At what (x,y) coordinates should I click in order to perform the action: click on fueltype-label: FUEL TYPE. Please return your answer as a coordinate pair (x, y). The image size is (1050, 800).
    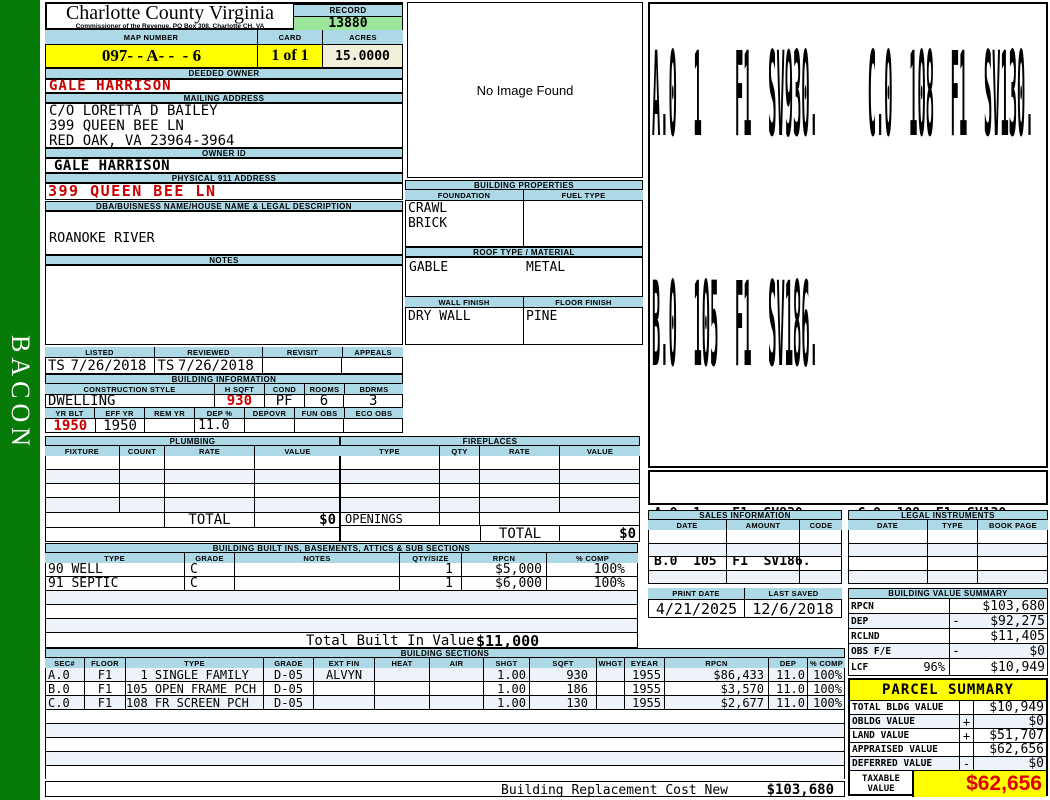
    Looking at the image, I should click on (583, 195).